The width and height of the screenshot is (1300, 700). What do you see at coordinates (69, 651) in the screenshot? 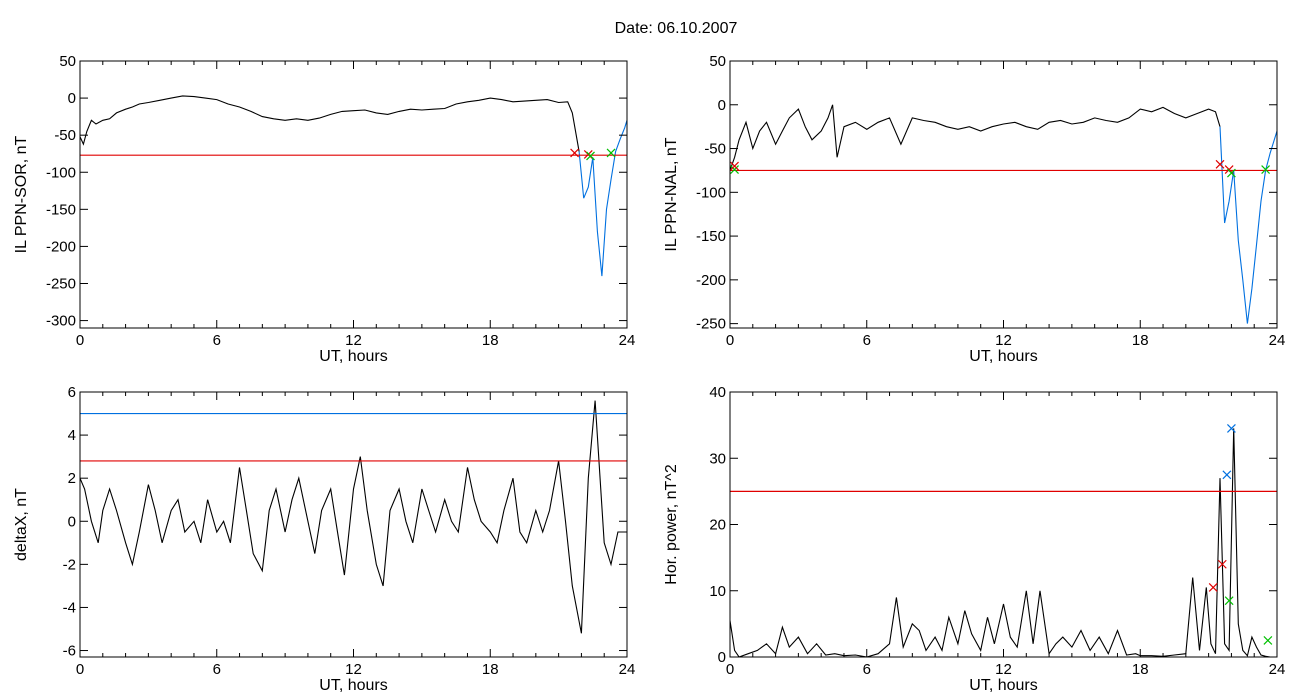
I see `y-tick-label: -6` at bounding box center [69, 651].